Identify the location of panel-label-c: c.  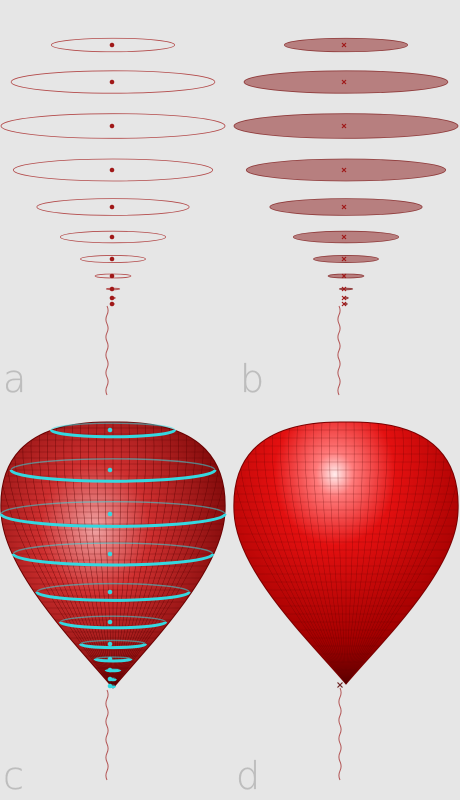
(13, 776).